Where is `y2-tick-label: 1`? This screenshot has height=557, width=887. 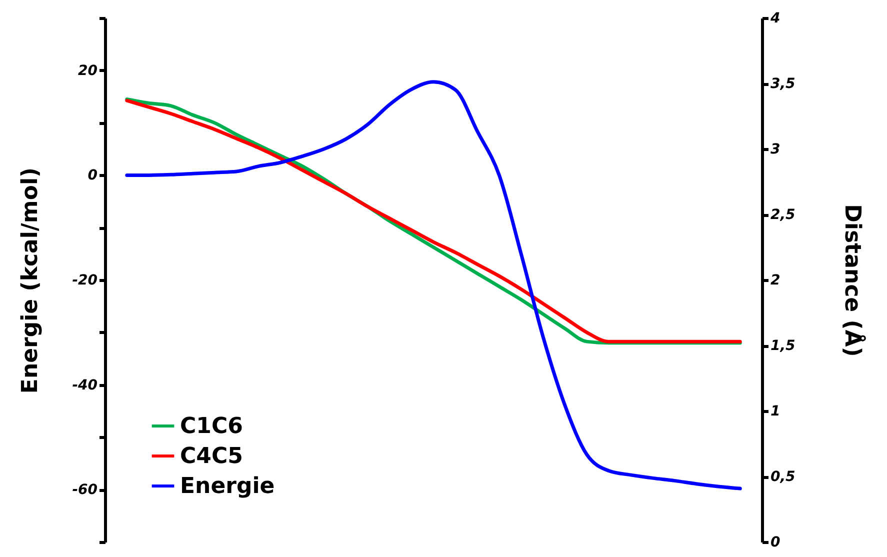
y2-tick-label: 1 is located at coordinates (775, 412).